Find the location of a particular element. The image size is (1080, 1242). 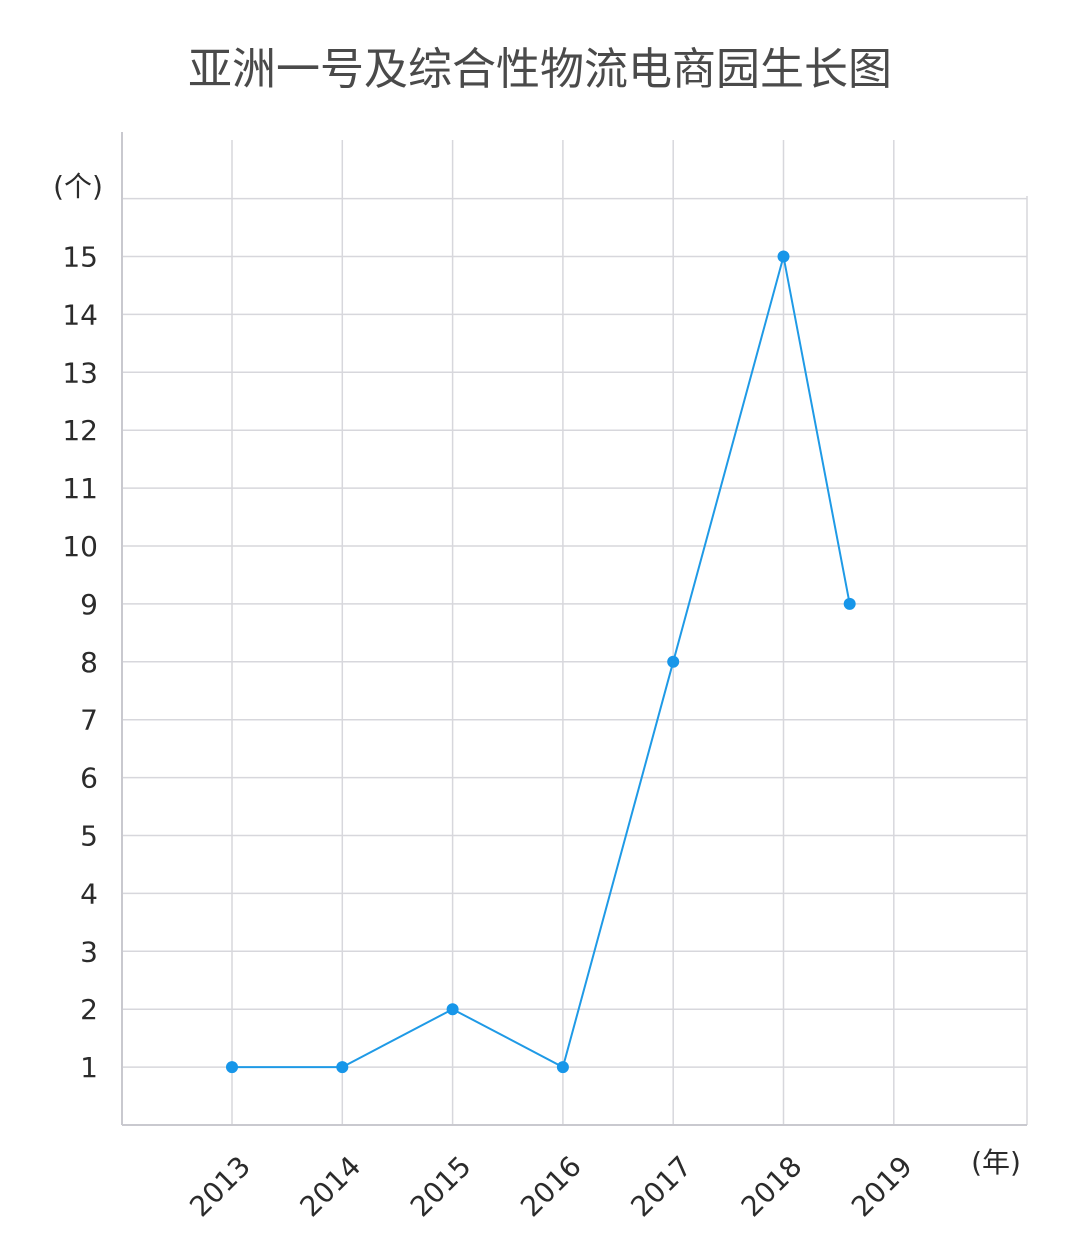

x-tick-label: 2013 is located at coordinates (220, 1187).